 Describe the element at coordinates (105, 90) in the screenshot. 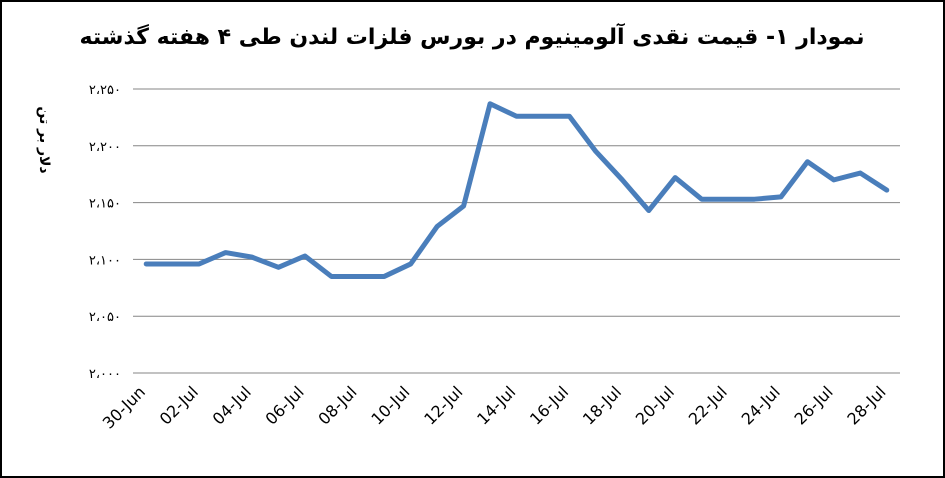

I see `y-tick-label: ۲،۲۵۰` at that location.